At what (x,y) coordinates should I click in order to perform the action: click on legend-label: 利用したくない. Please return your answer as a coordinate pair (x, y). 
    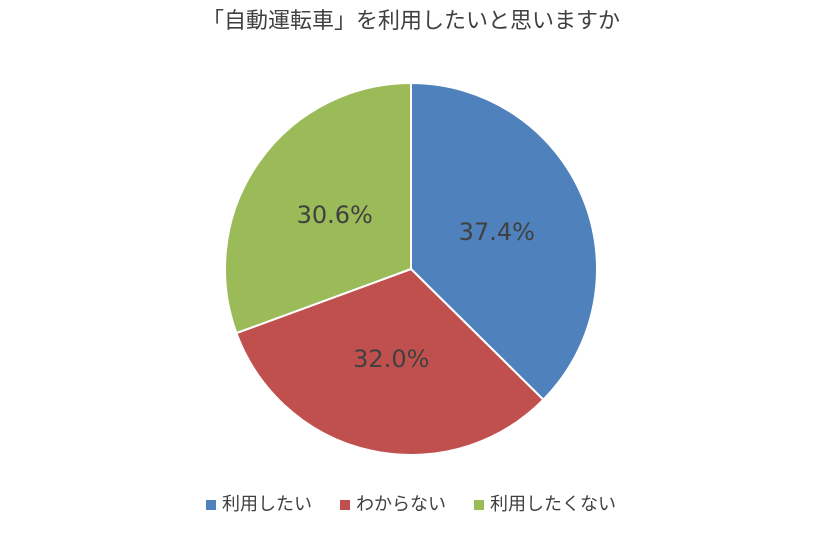
    Looking at the image, I should click on (553, 504).